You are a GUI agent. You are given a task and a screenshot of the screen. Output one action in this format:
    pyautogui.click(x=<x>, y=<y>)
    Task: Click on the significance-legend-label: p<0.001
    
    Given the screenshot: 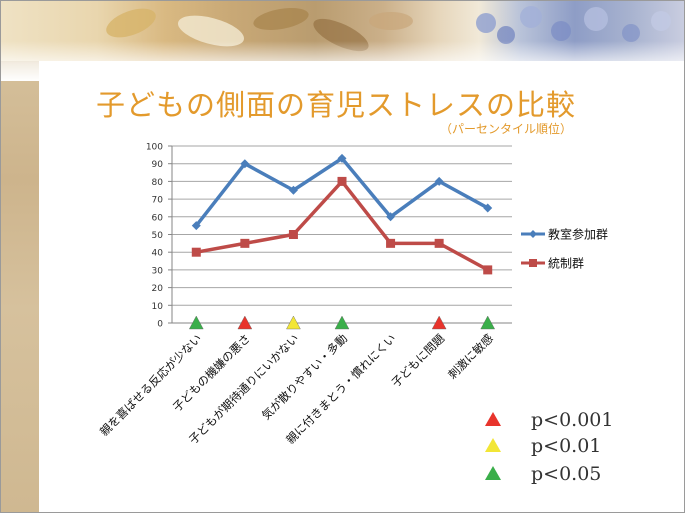 What is the action you would take?
    pyautogui.click(x=572, y=420)
    